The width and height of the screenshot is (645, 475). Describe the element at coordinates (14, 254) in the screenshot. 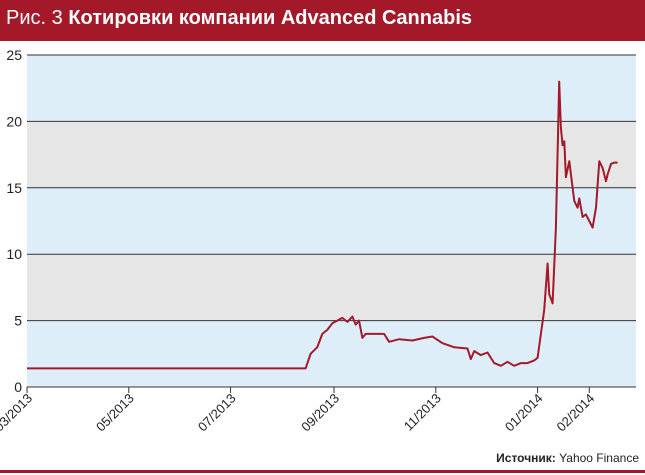

I see `y-tick-label: 10` at that location.